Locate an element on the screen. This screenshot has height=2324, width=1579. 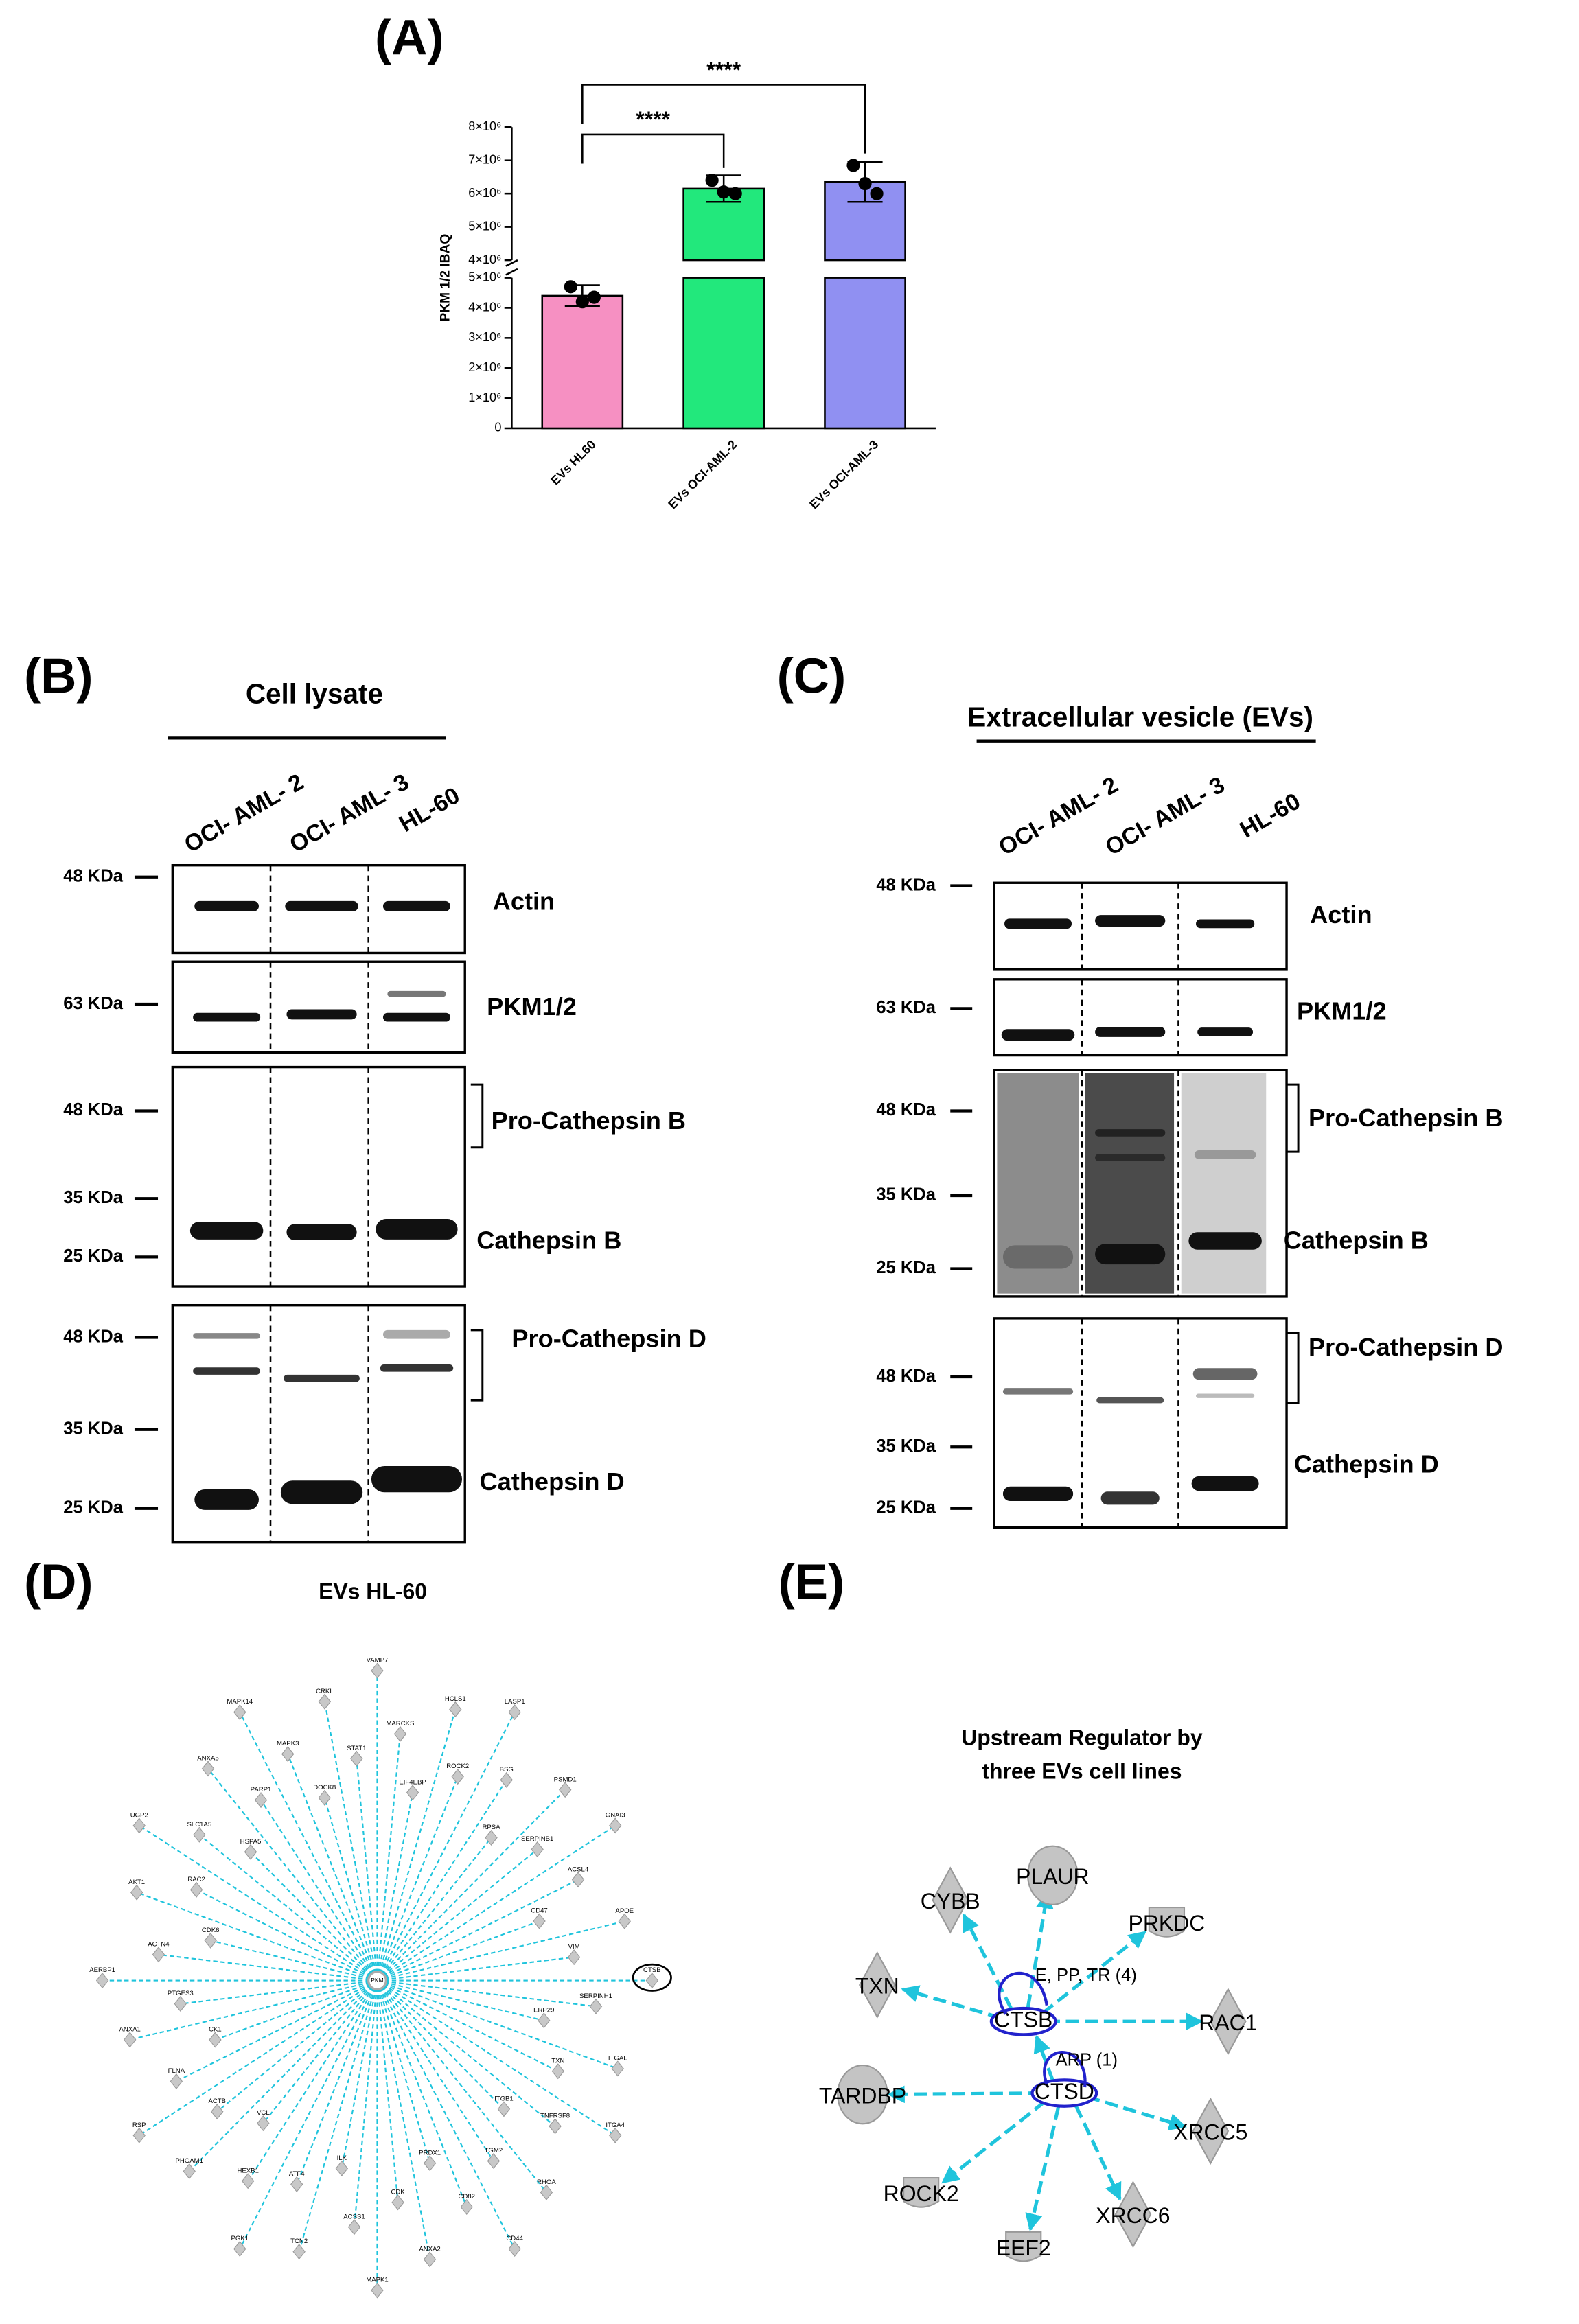
node-label: MARCKS is located at coordinates (400, 1724).